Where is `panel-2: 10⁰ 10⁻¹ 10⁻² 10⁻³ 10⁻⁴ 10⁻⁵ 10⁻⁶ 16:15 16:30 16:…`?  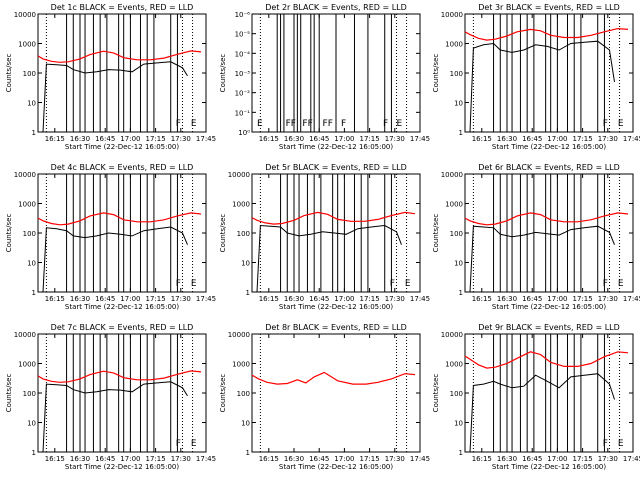
panel-2: 10⁰ 10⁻¹ 10⁻² 10⁻³ 10⁻⁴ 10⁻⁵ 10⁻⁶ 16:15 16:30 16:… is located at coordinates (324, 77).